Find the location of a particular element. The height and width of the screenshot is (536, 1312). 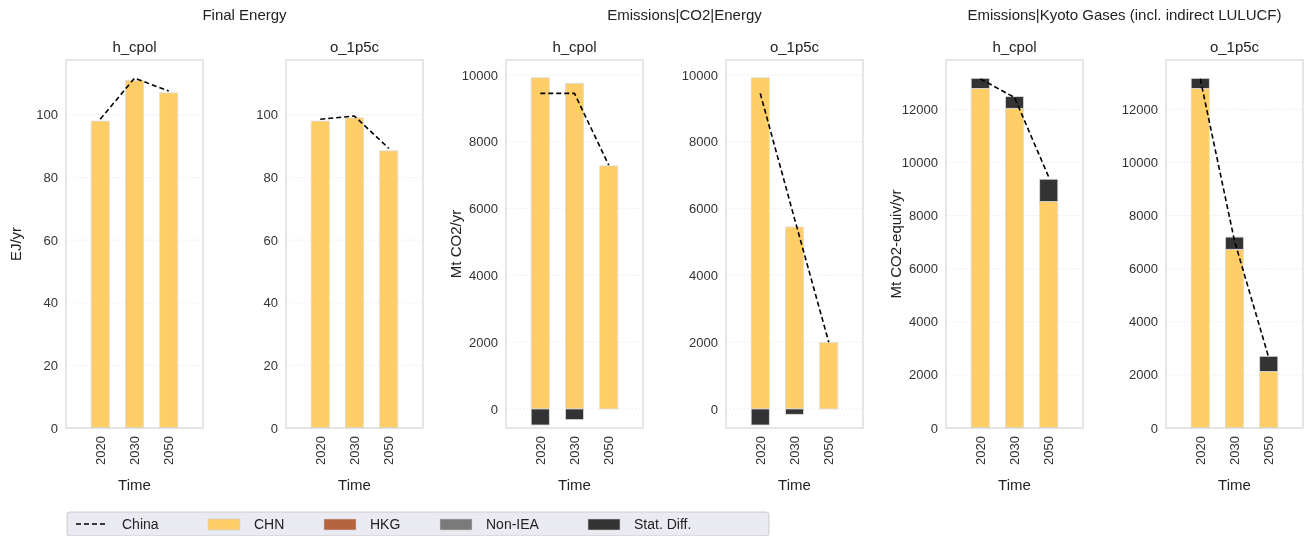

legend-label: China is located at coordinates (140, 523).